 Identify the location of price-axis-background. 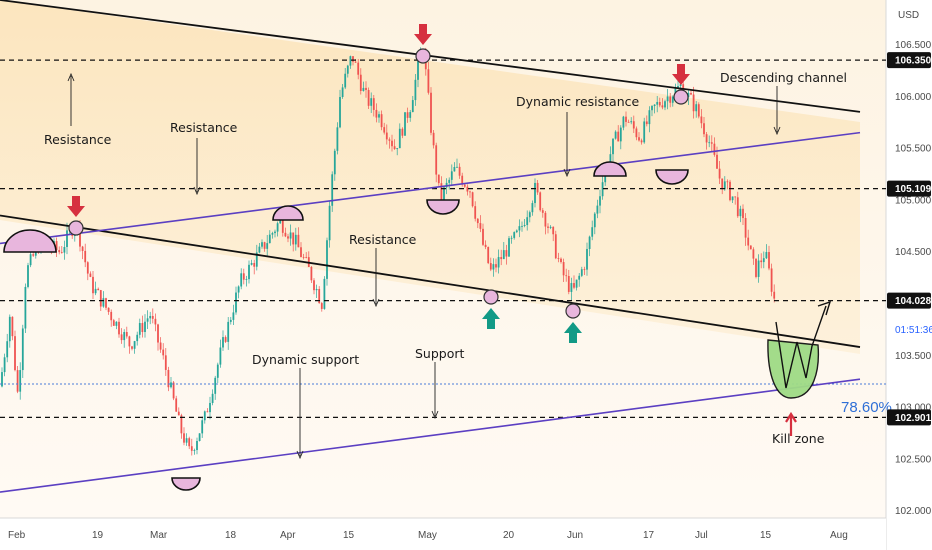
(909, 275).